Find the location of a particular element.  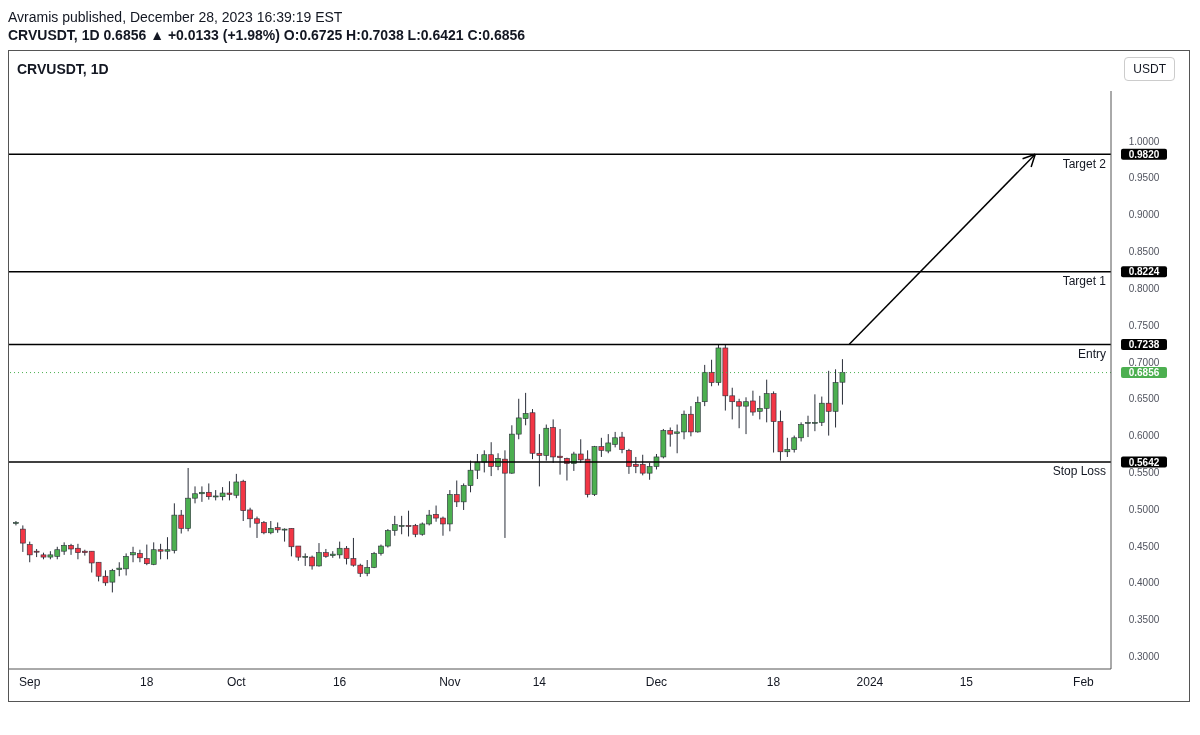

y-tick-label: 1.0000 is located at coordinates (1144, 141).